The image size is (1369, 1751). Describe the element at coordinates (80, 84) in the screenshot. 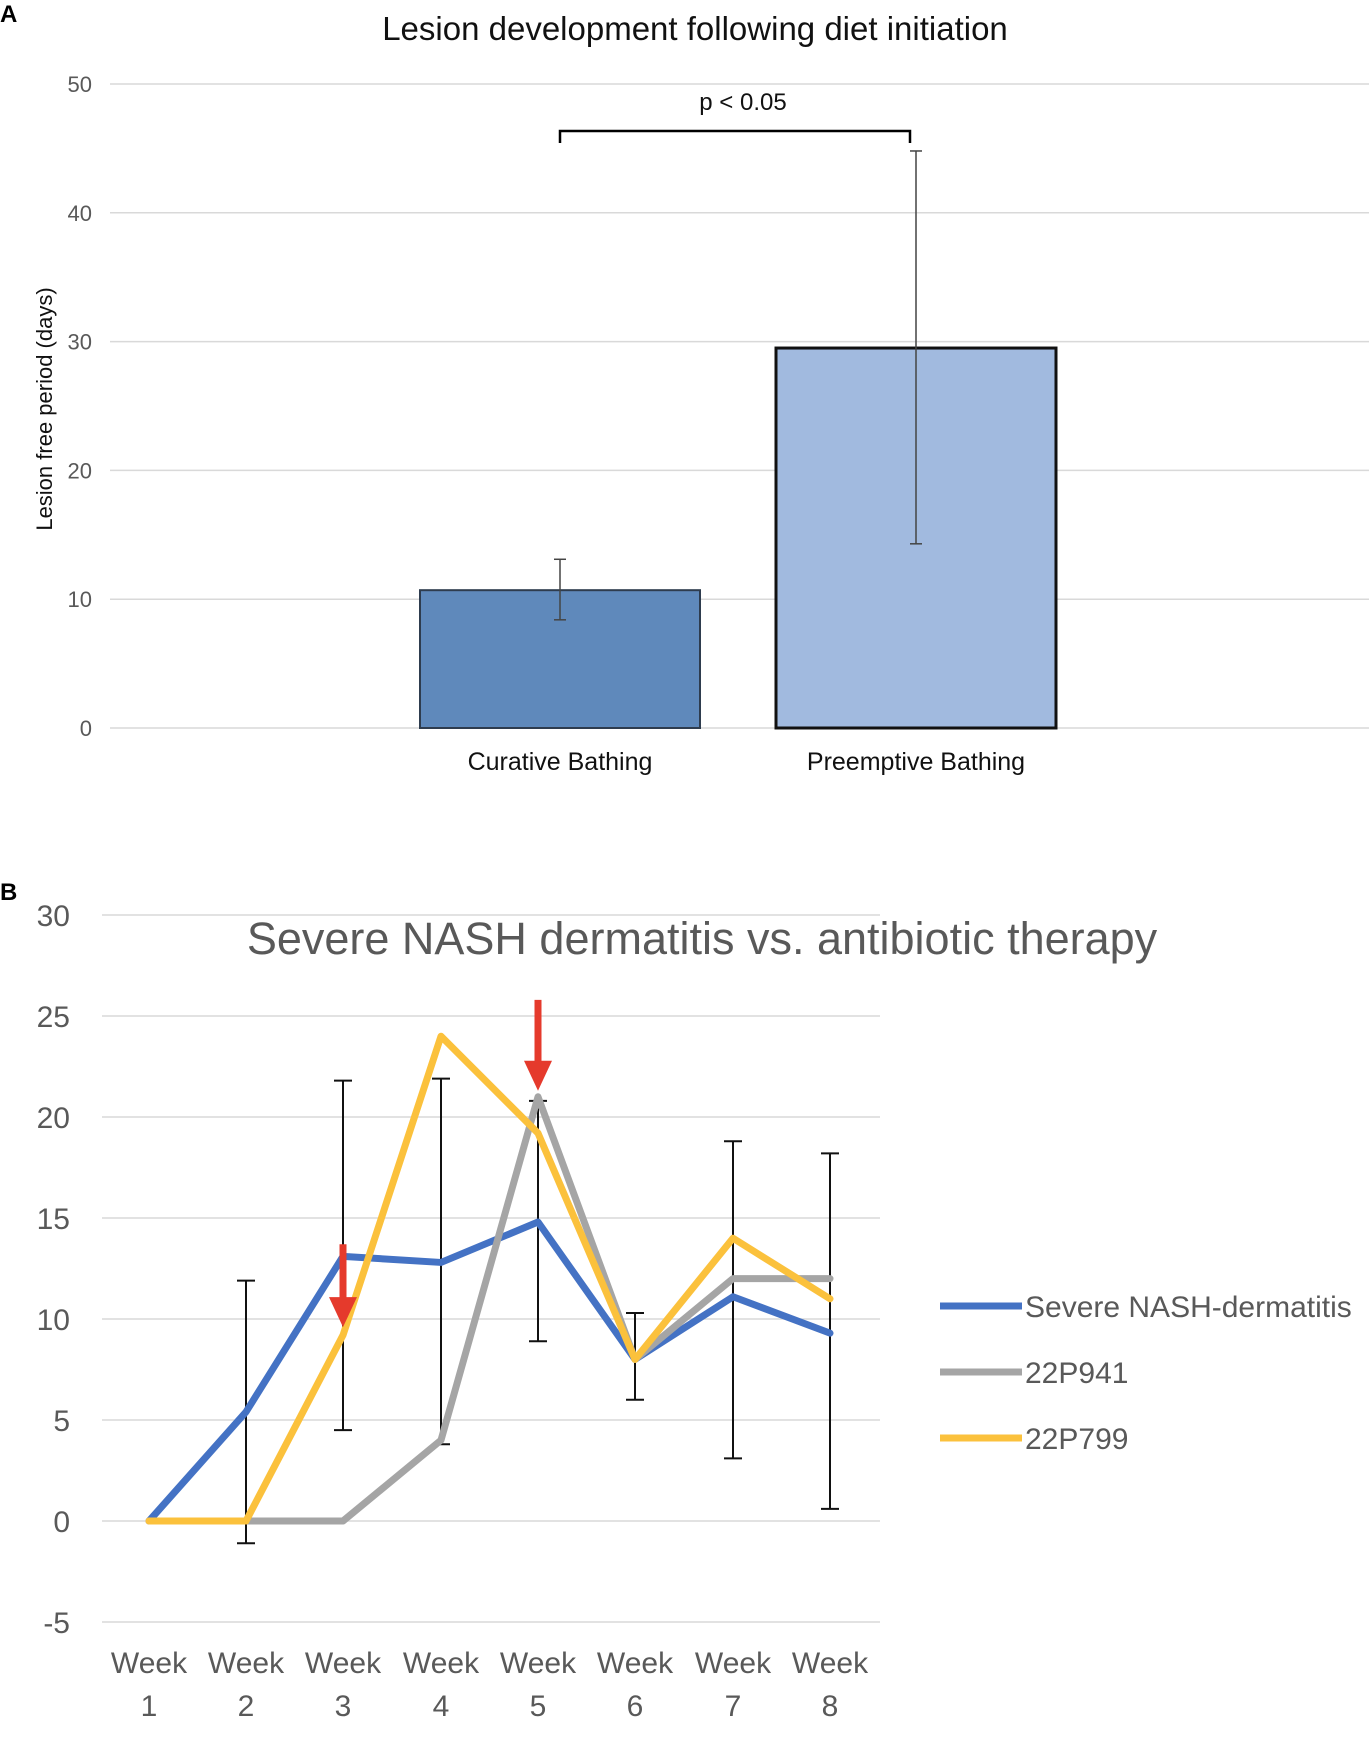

I see `y-tick-label-50: 50` at that location.